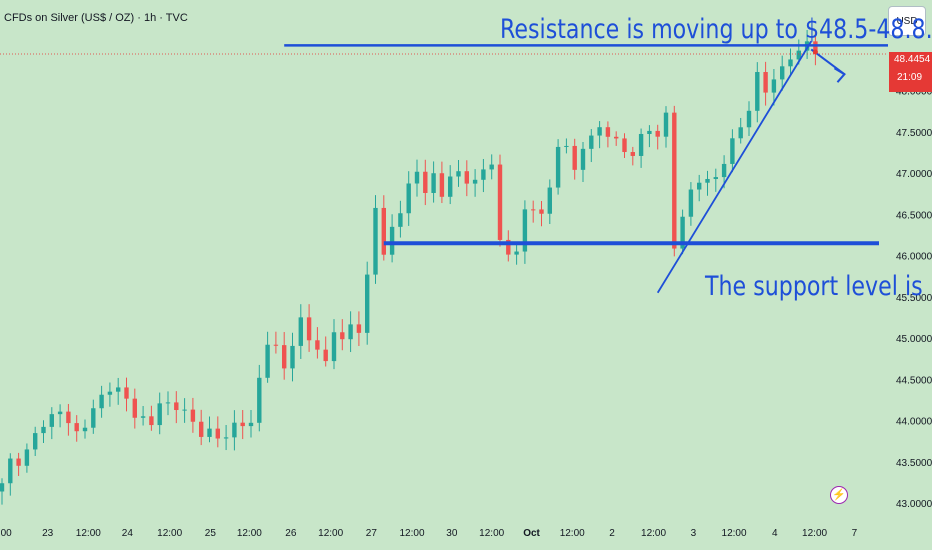 The width and height of the screenshot is (932, 550). I want to click on x-tick-label: 26, so click(291, 533).